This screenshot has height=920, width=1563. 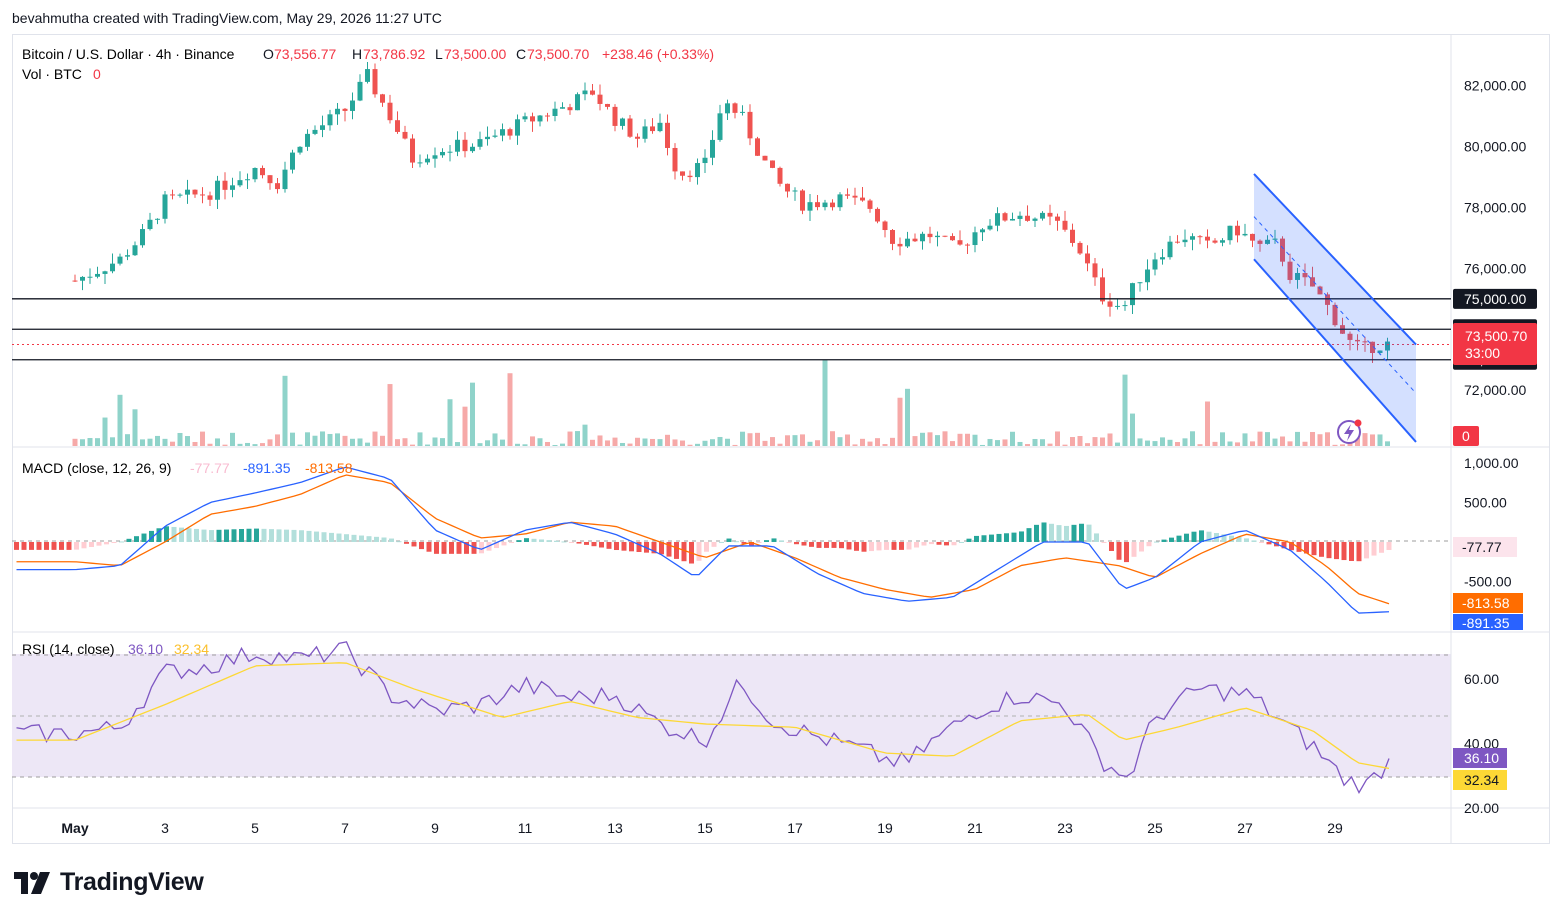 I want to click on macd-axis-label: 1,000.00, so click(x=1491, y=463).